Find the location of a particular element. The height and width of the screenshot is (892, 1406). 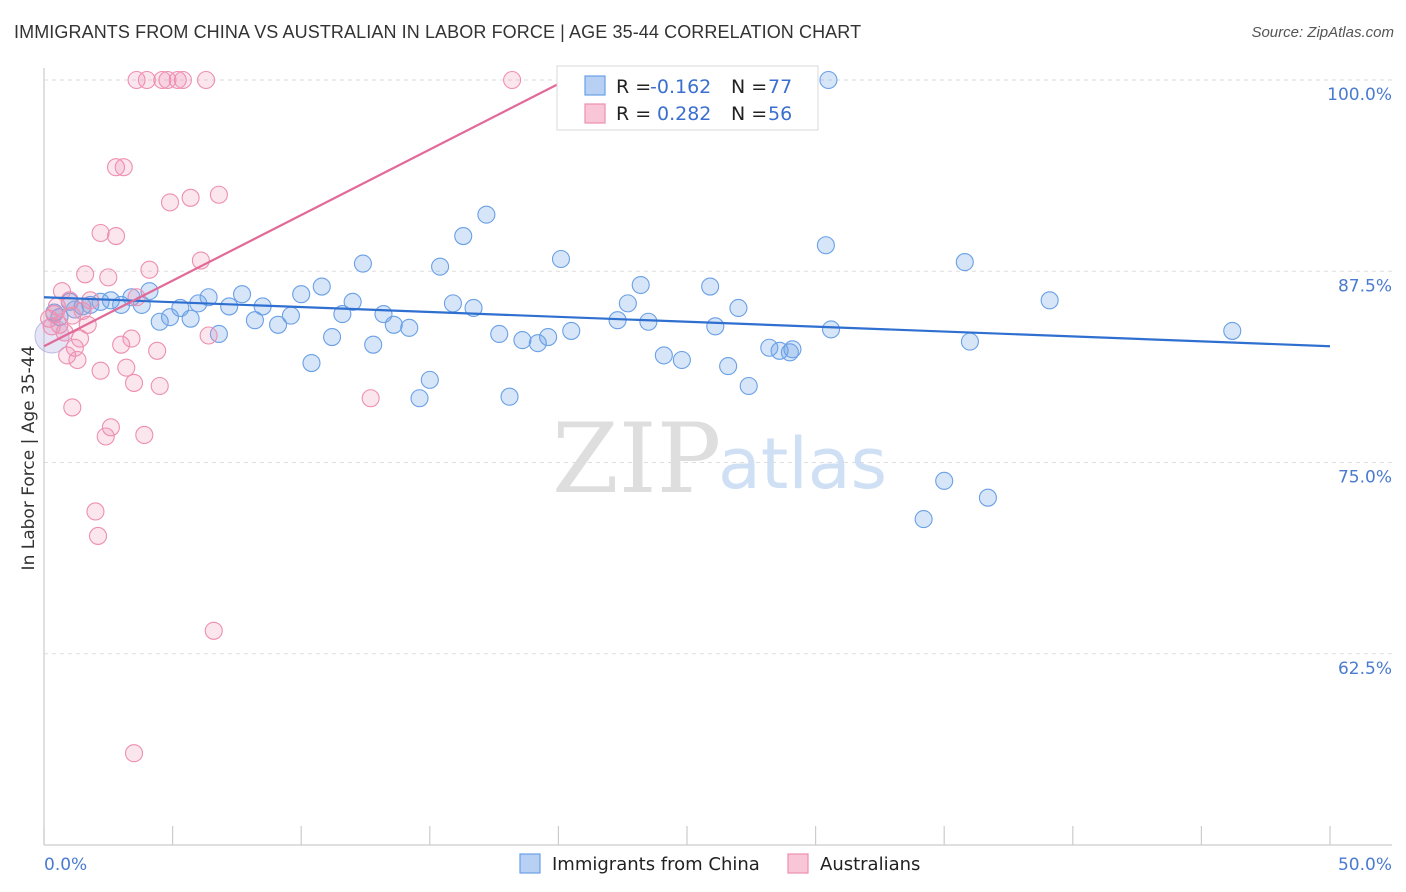

legend-australians-swatch is located at coordinates (798, 863).